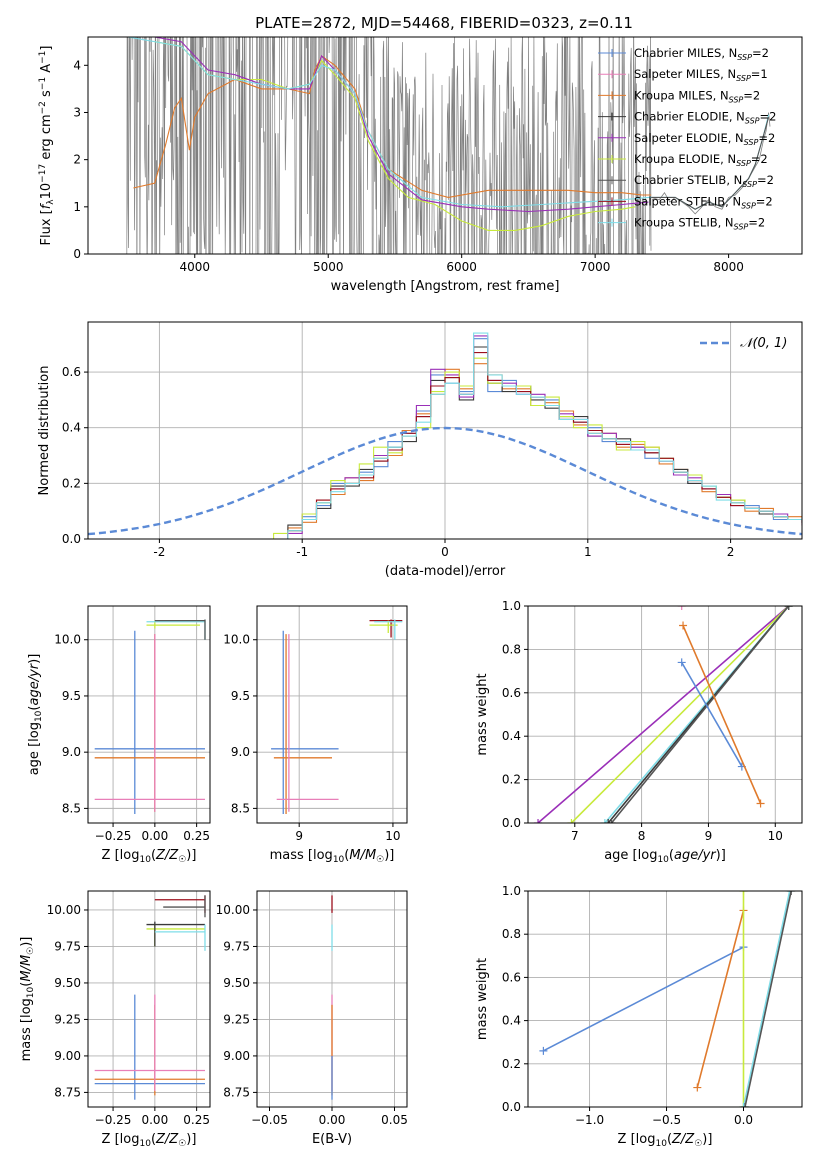 This screenshot has height=1170, width=819. What do you see at coordinates (240, 696) in the screenshot?
I see `mass-age-ytick-label: 9.5` at bounding box center [240, 696].